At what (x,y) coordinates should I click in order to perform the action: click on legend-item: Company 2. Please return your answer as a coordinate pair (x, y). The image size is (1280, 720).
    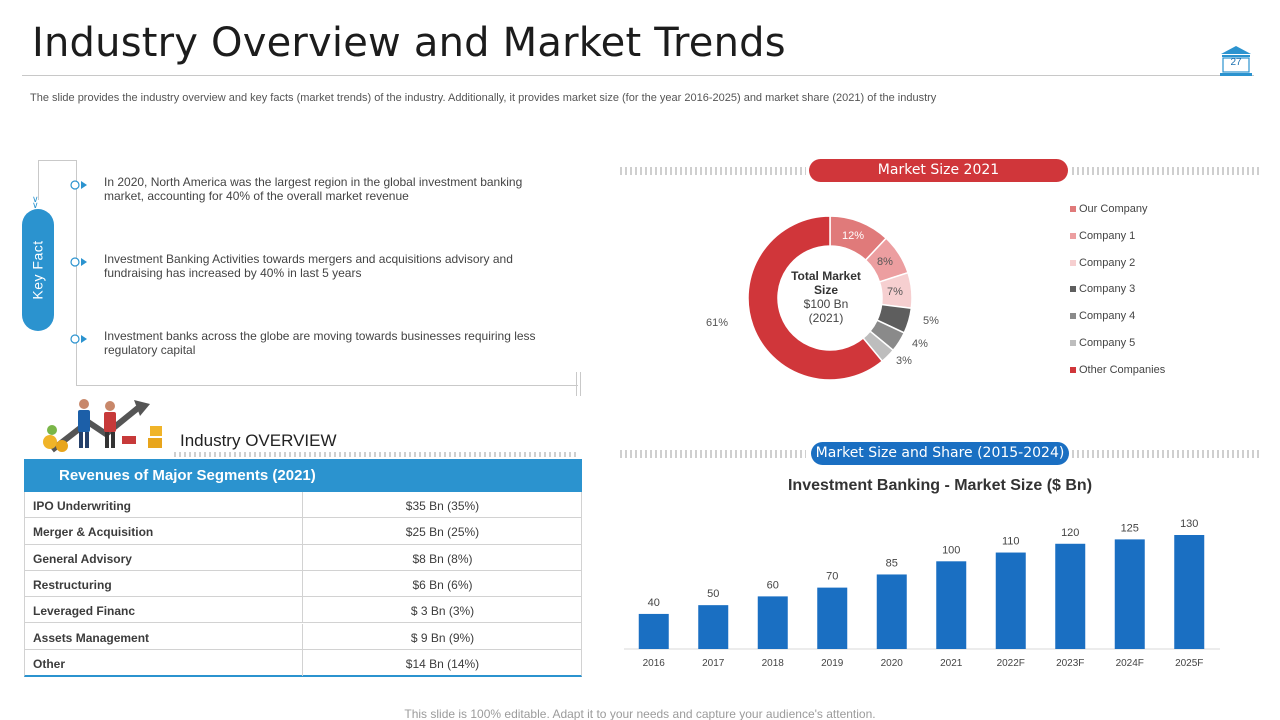
    Looking at the image, I should click on (1102, 263).